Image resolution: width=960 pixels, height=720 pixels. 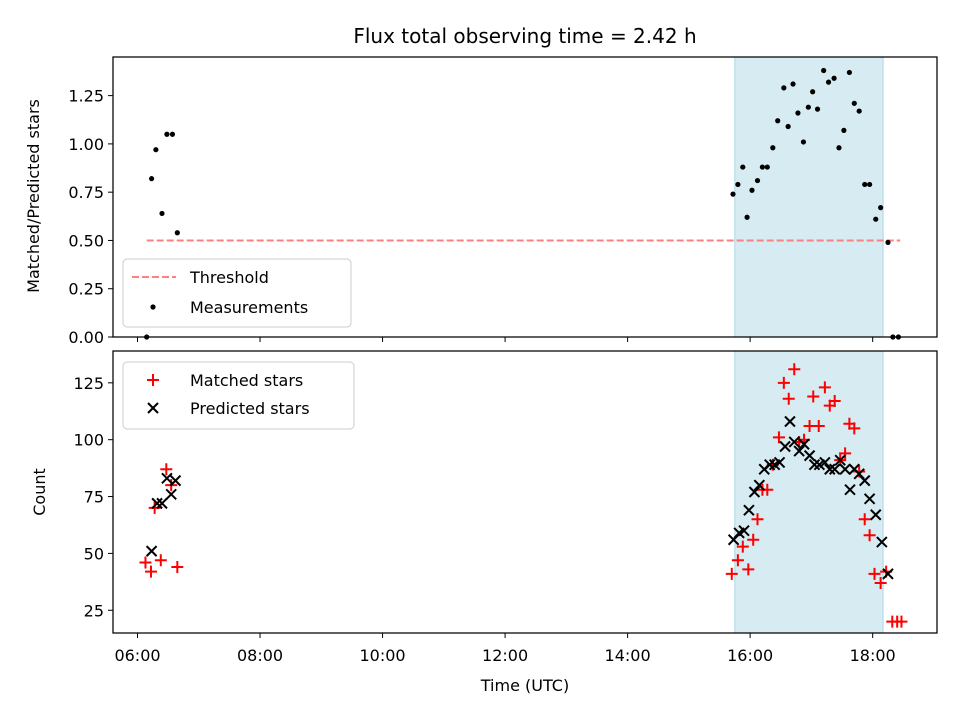 What do you see at coordinates (90, 217) in the screenshot?
I see `top-y-ticks: 0.00 0.25 0.50 0.75 1.00 1.25` at bounding box center [90, 217].